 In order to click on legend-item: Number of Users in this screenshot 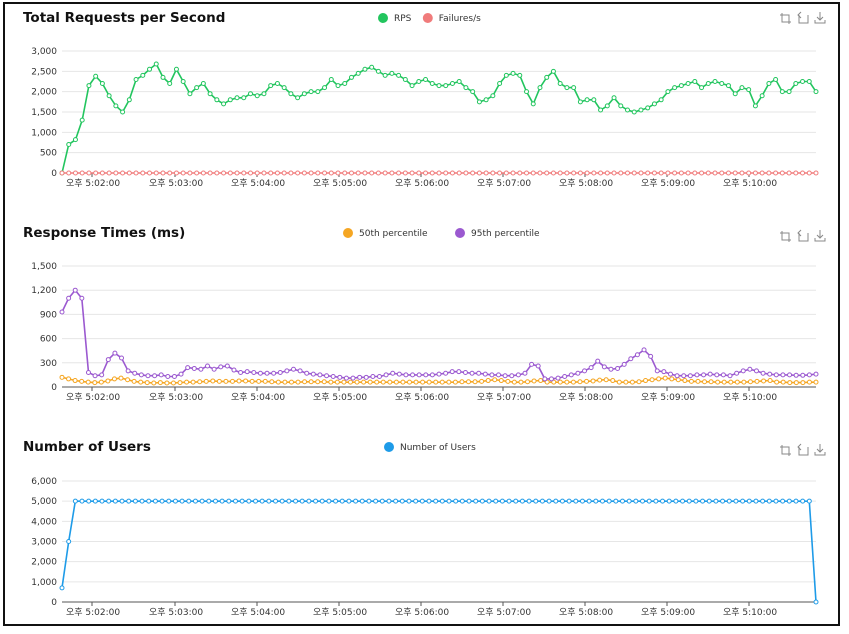, I will do `click(430, 447)`.